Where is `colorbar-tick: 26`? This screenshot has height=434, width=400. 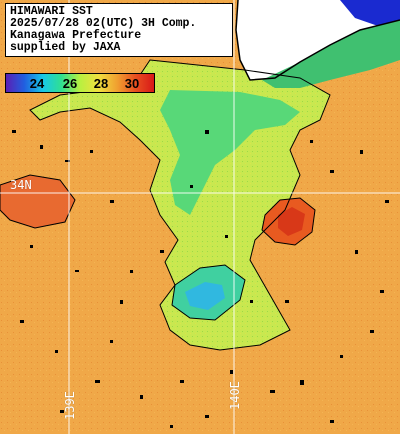 colorbar-tick: 26 is located at coordinates (70, 83).